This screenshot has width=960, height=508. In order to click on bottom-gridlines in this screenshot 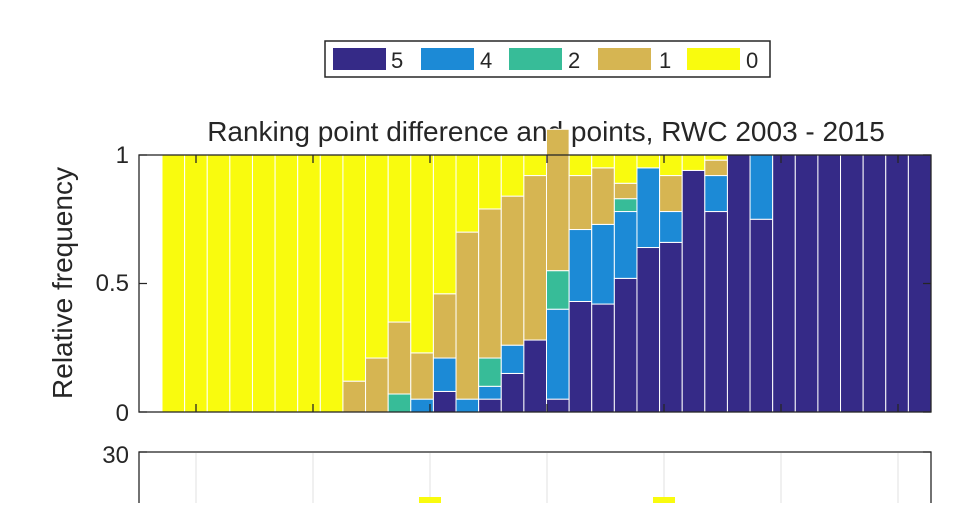, I will do `click(547, 478)`.